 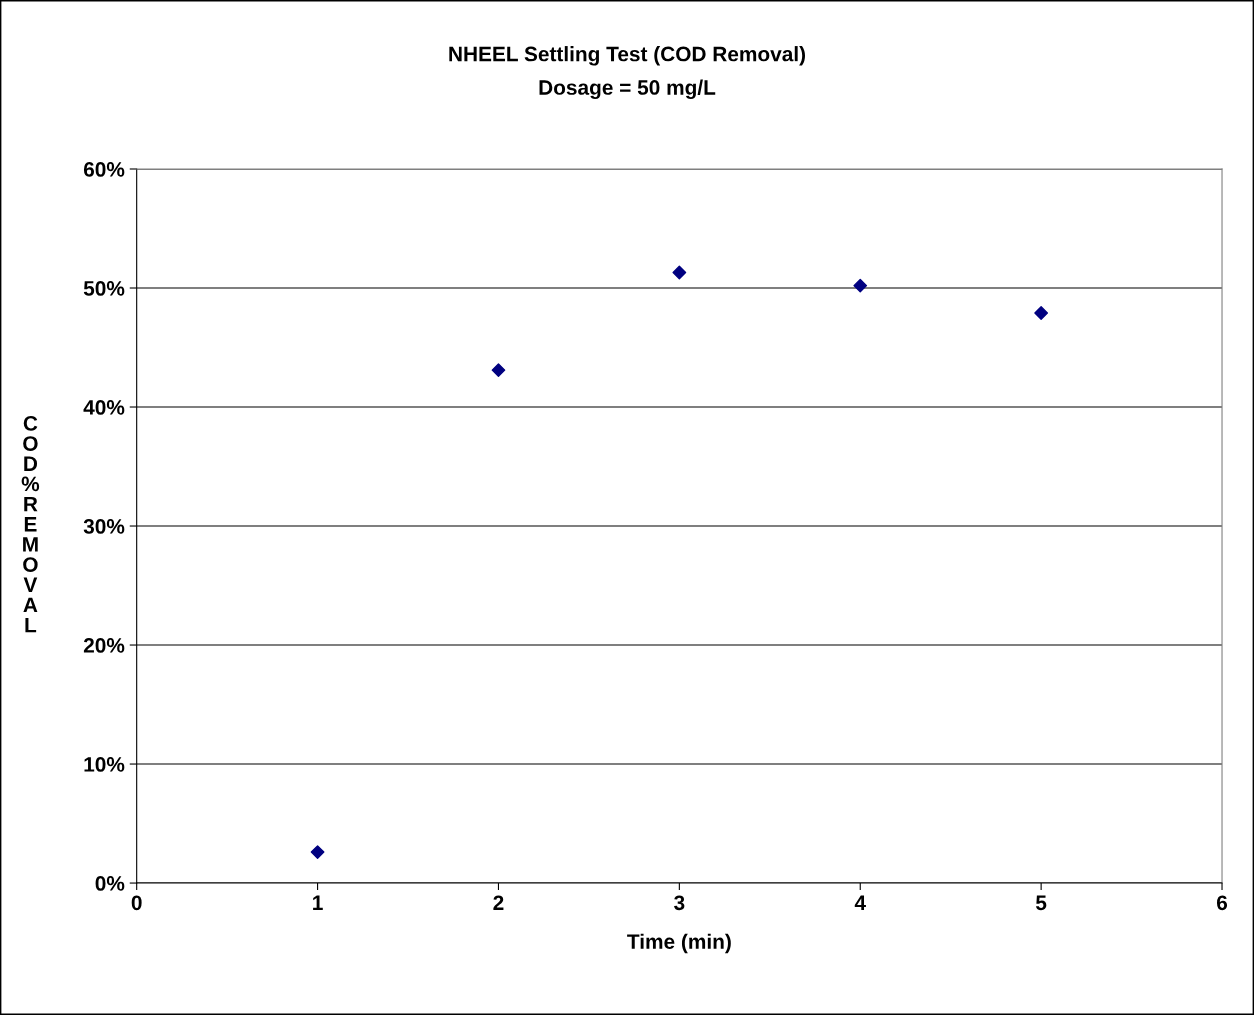 I want to click on y-tick-label: 0%, so click(x=110, y=883).